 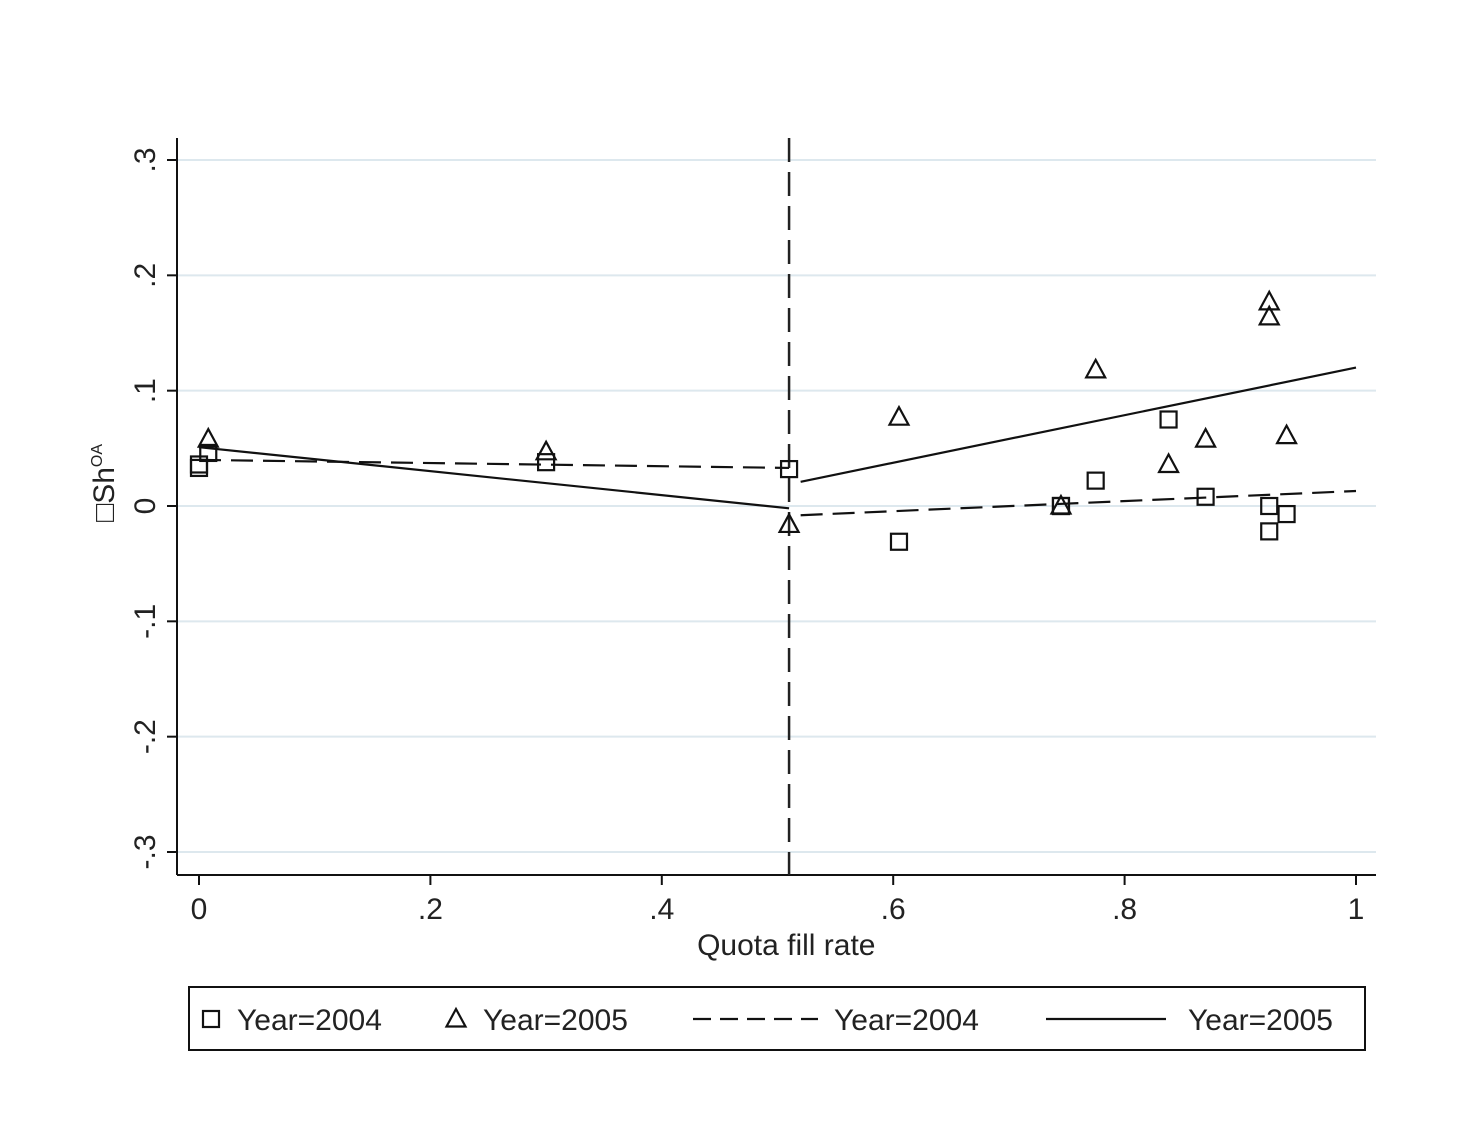 I want to click on y-tick-label: -.2, so click(x=145, y=736).